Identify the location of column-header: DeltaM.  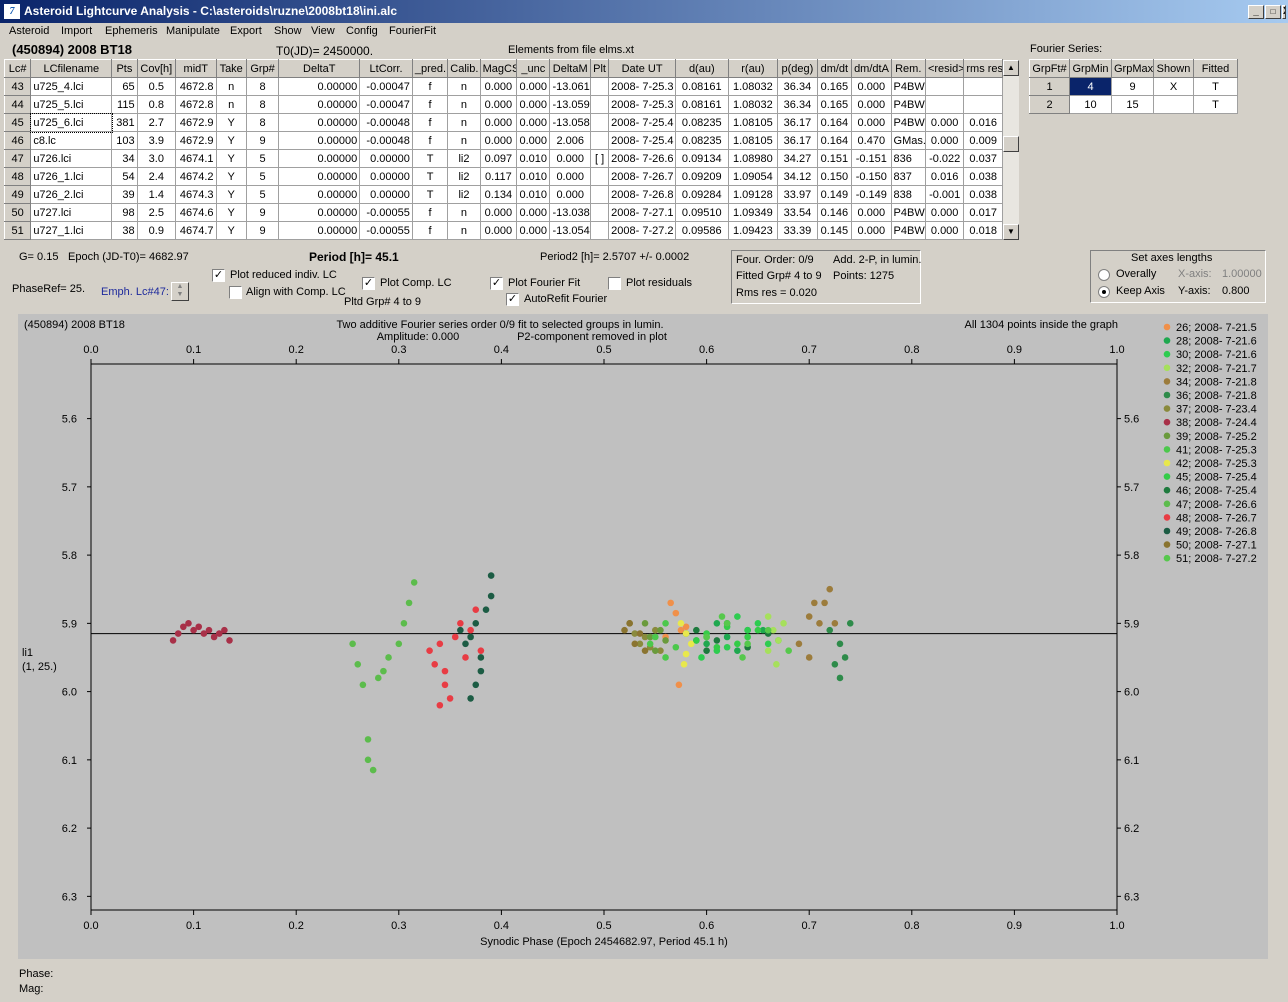
(570, 68).